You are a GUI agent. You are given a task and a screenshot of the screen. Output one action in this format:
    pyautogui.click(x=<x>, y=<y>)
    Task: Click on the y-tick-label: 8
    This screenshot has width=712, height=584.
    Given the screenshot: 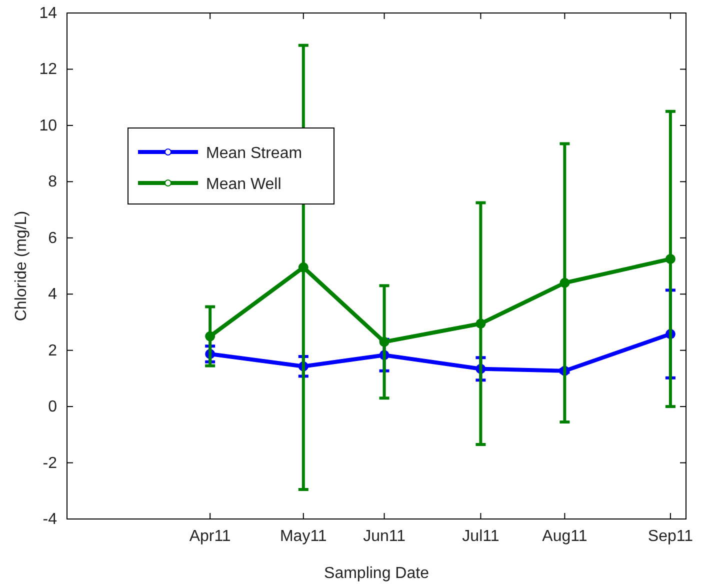 What is the action you would take?
    pyautogui.click(x=53, y=182)
    